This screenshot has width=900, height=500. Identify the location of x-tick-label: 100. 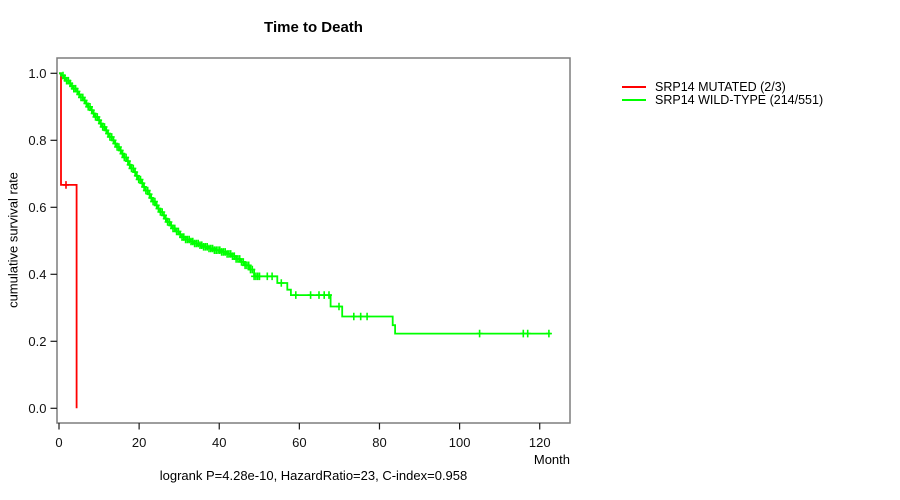
(460, 442).